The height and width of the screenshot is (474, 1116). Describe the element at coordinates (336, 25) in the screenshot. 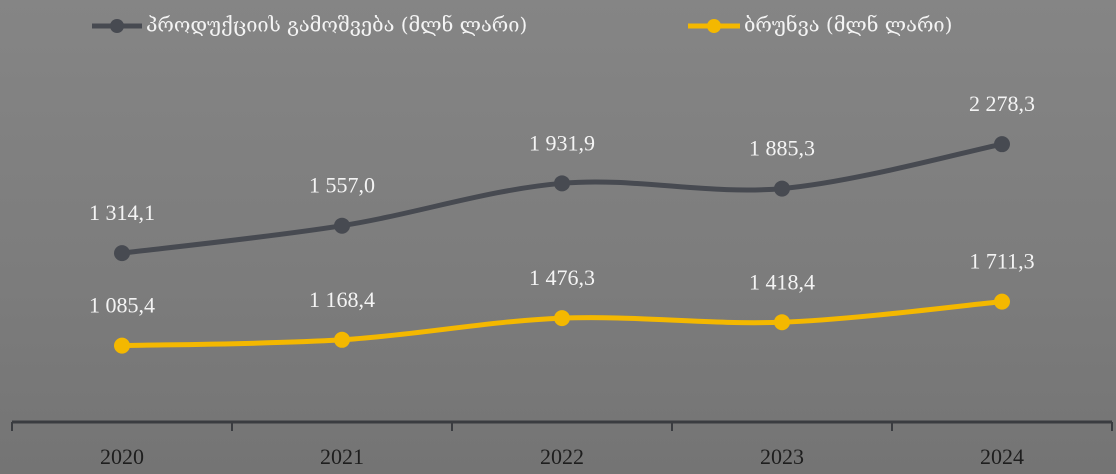

I see `legend-label: პროდუქციის გამოშვება (მლნ ლარი)` at that location.